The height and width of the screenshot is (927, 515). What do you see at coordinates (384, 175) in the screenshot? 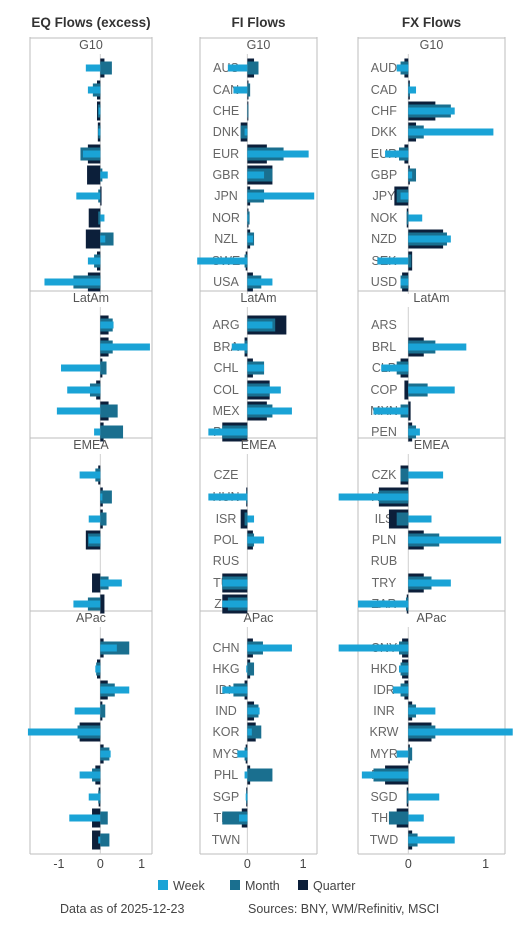
I see `category-label: GBP` at bounding box center [384, 175].